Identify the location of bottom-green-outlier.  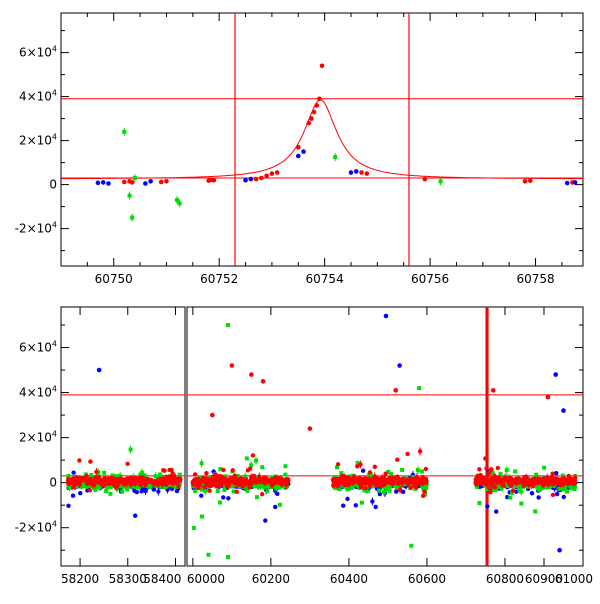
(411, 545).